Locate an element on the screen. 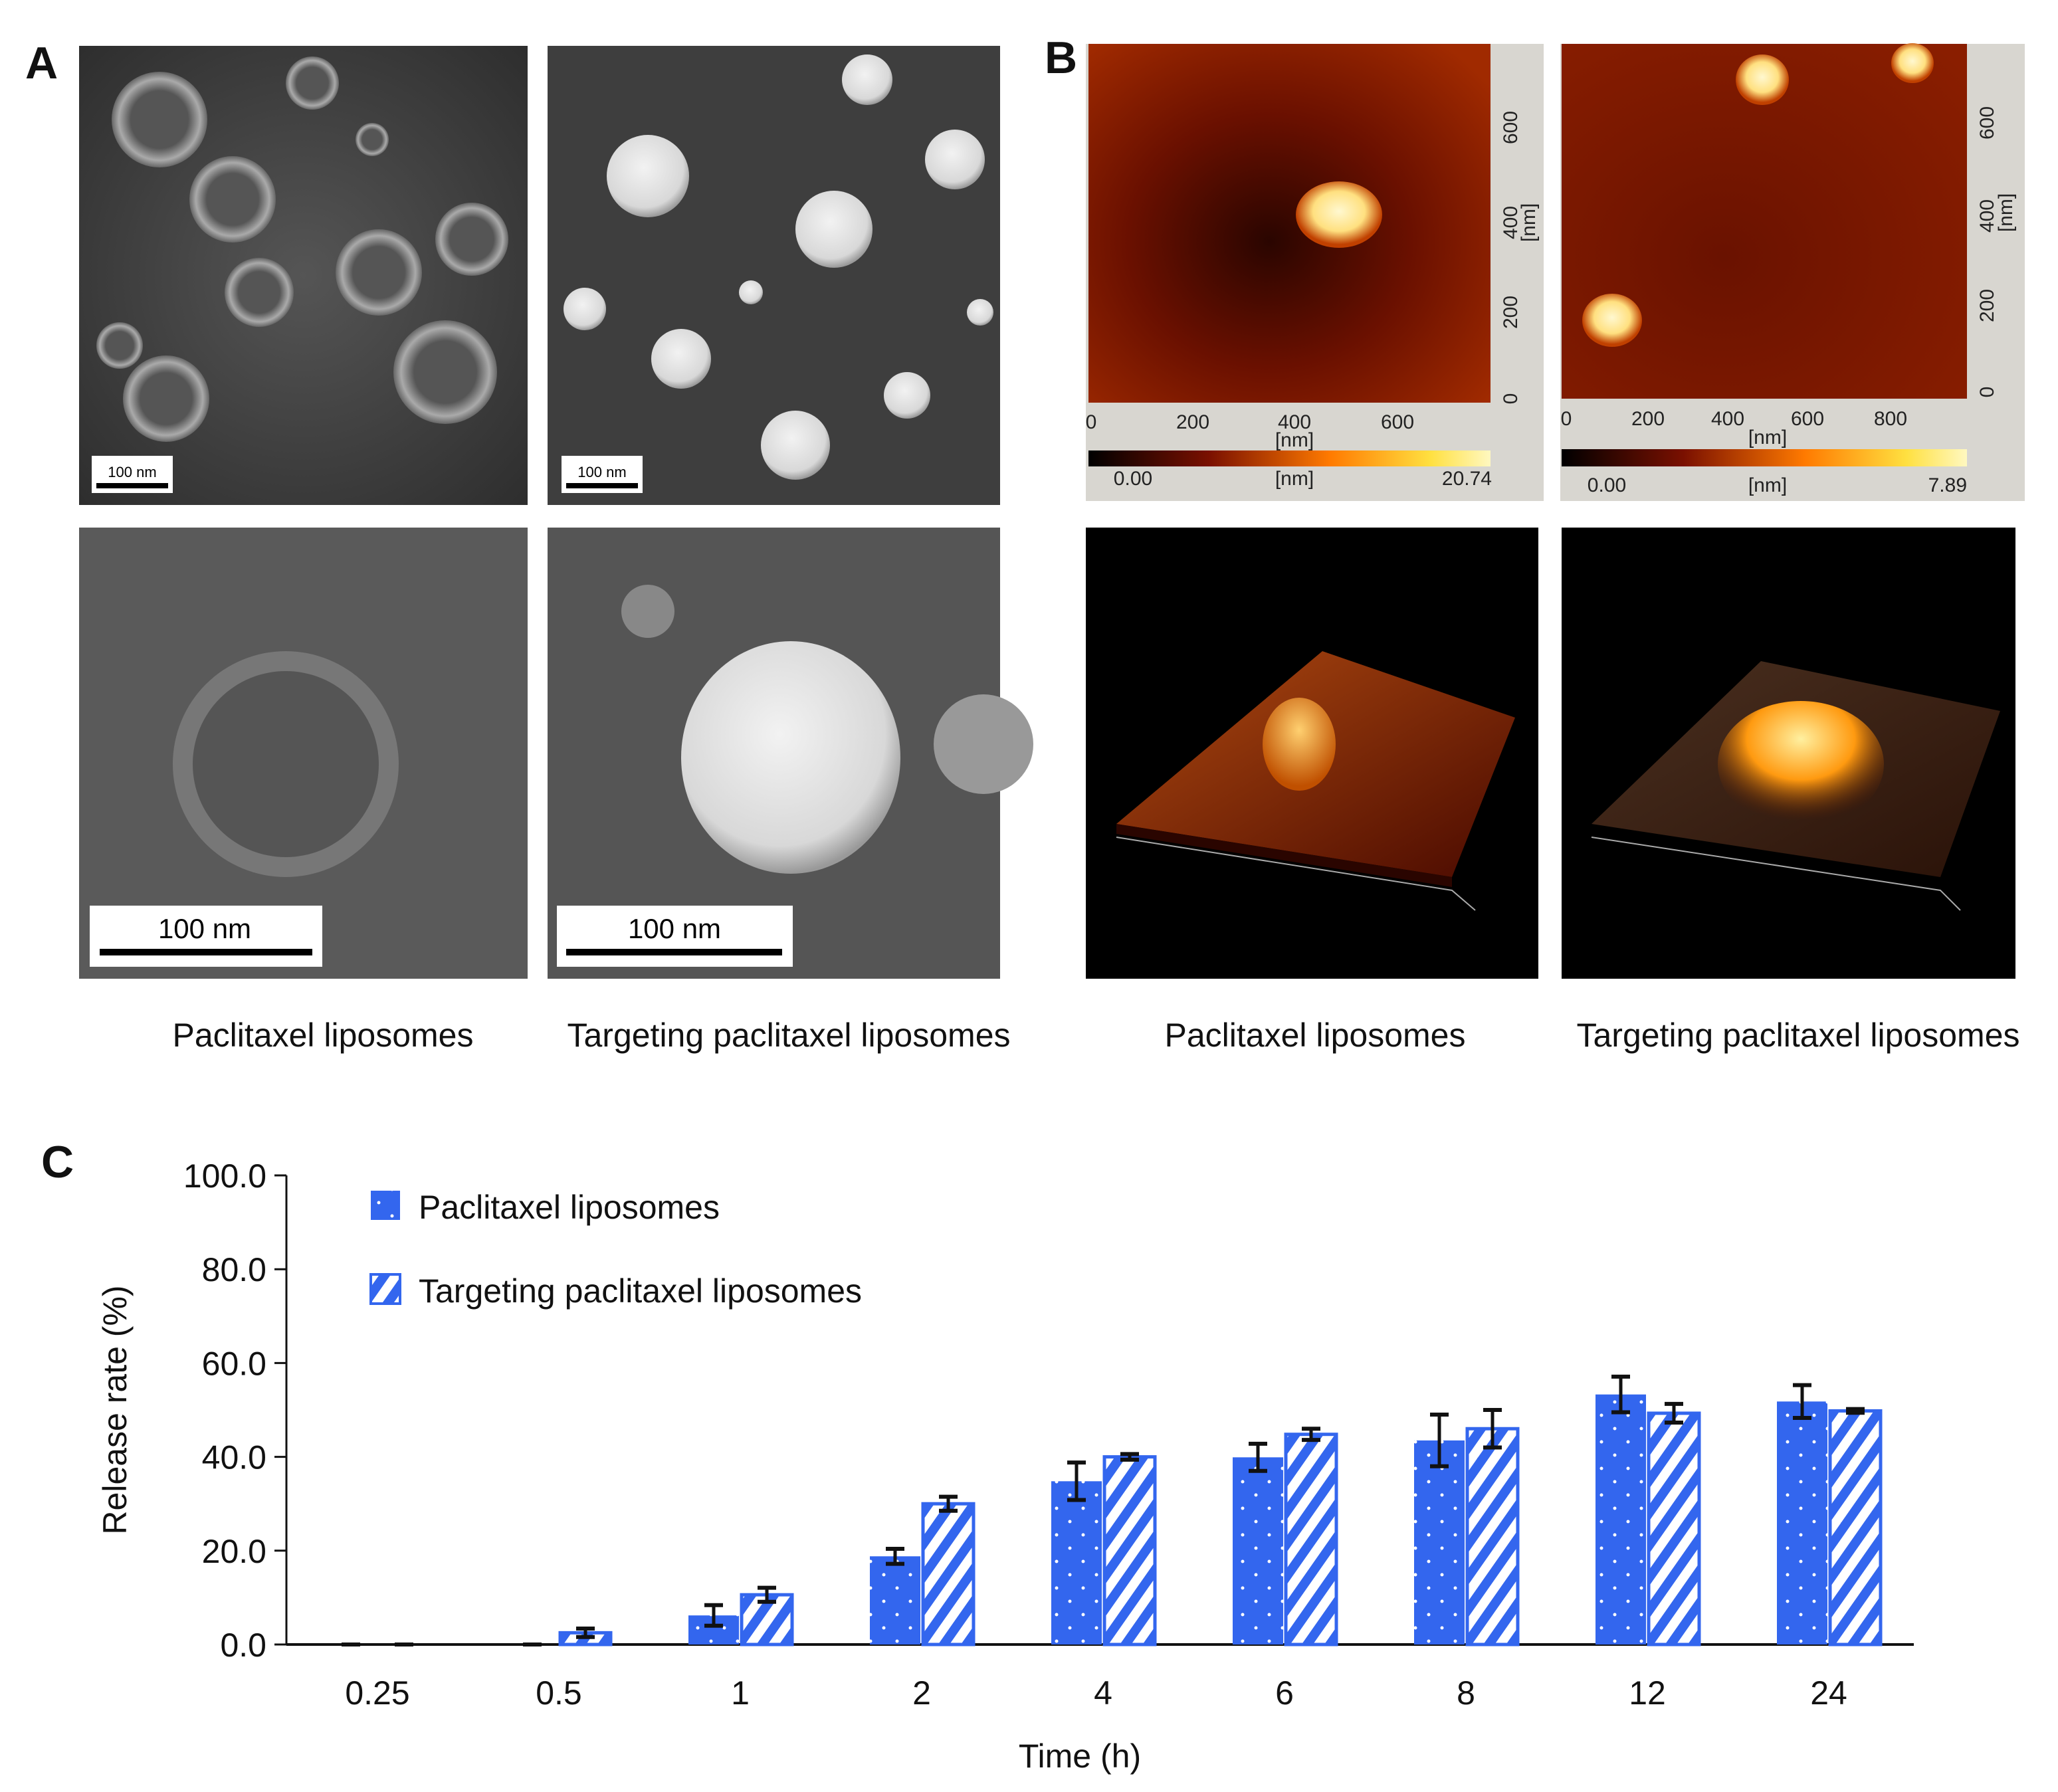 This screenshot has width=2058, height=1792. tem-image-targeting-zoom: 100 nm is located at coordinates (791, 753).